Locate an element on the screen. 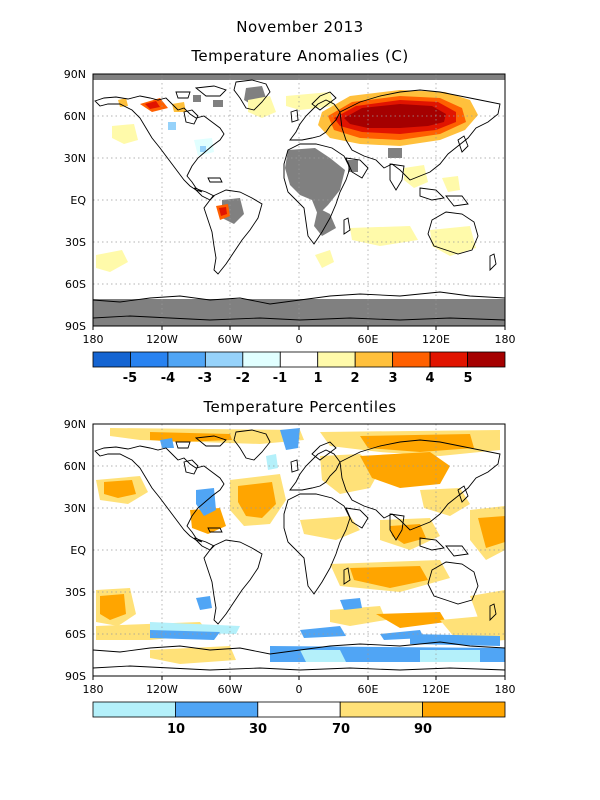 The width and height of the screenshot is (600, 800). anomaly-lat-labels: 90N 60N 30N EQ 30S 60S 90S is located at coordinates (75, 200).